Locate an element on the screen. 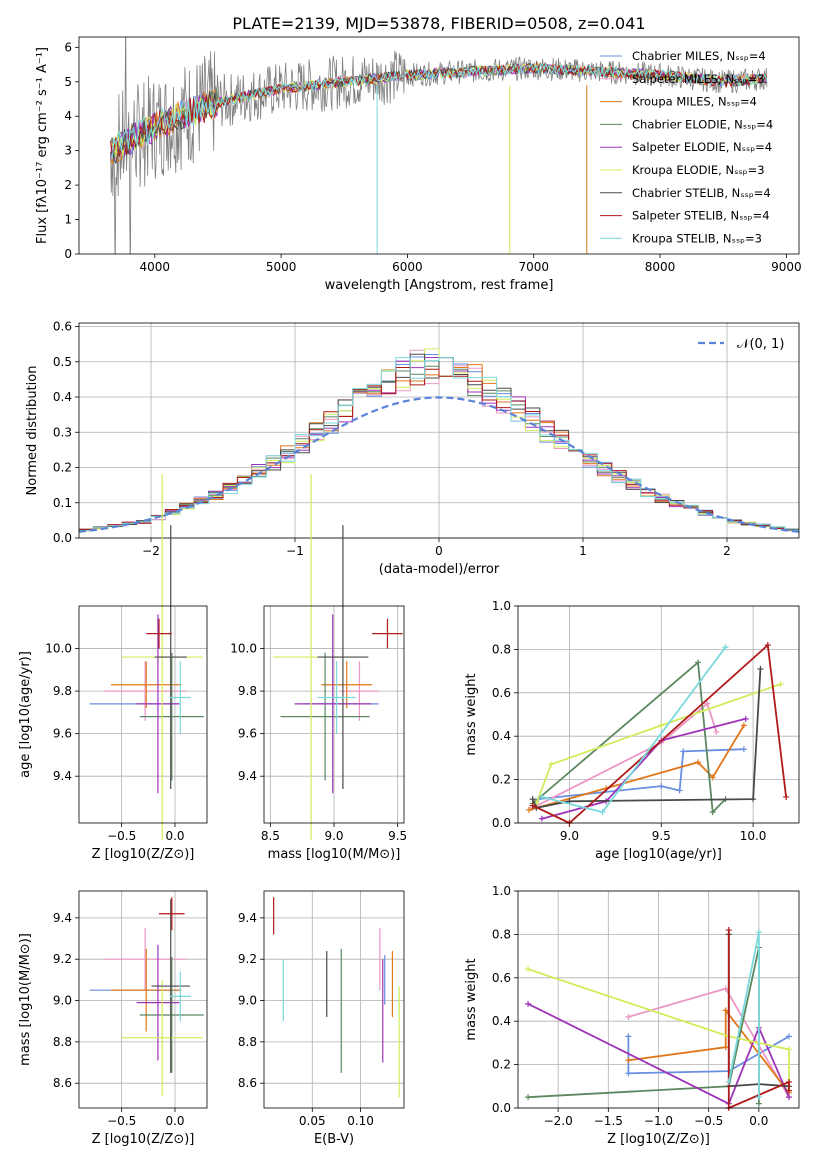  x-tick-label: 0.10 is located at coordinates (360, 1121).